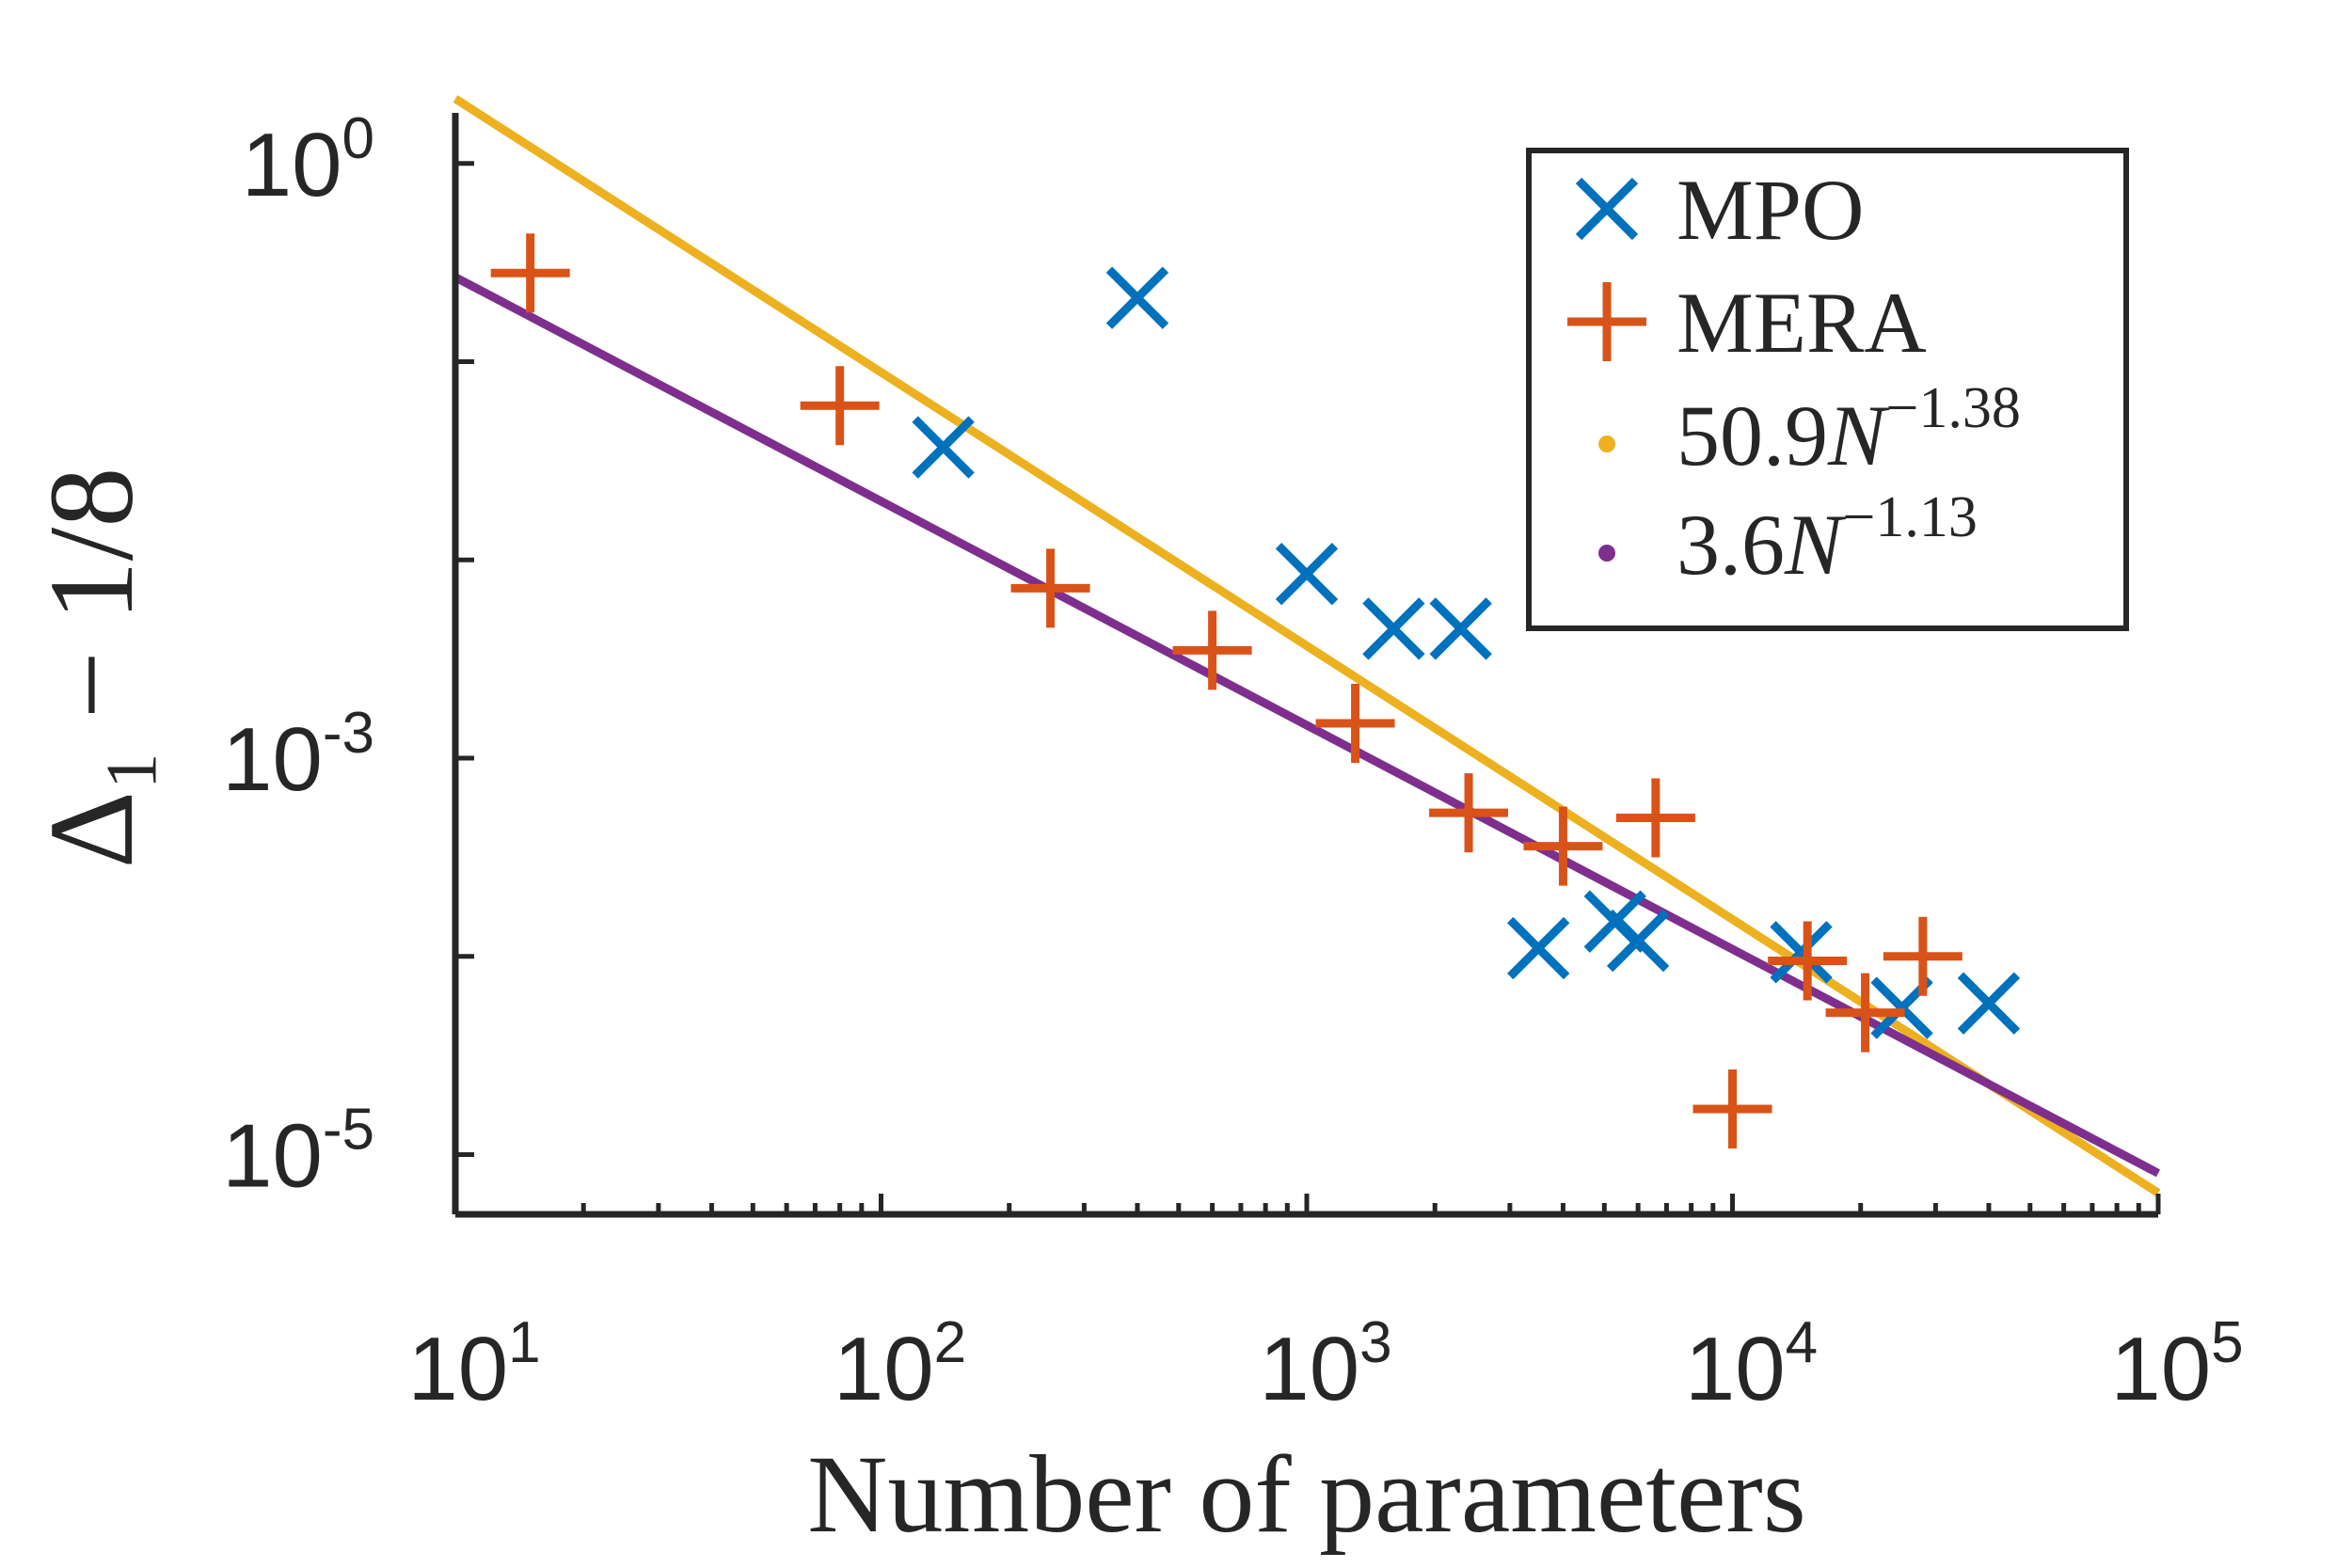  What do you see at coordinates (1306, 1495) in the screenshot?
I see `x-axis-label: Number of parameters` at bounding box center [1306, 1495].